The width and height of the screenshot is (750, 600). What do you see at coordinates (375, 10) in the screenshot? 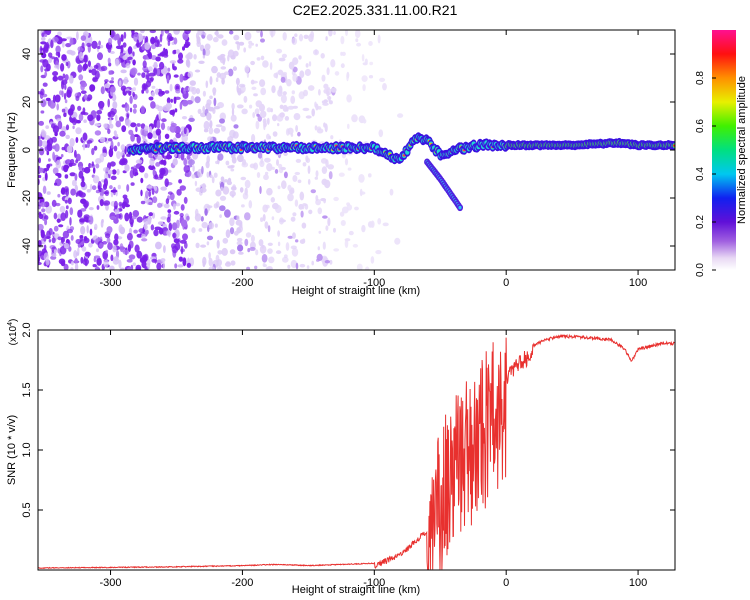
I see `chart-title: C2E2.2025.331.11.00.R21` at bounding box center [375, 10].